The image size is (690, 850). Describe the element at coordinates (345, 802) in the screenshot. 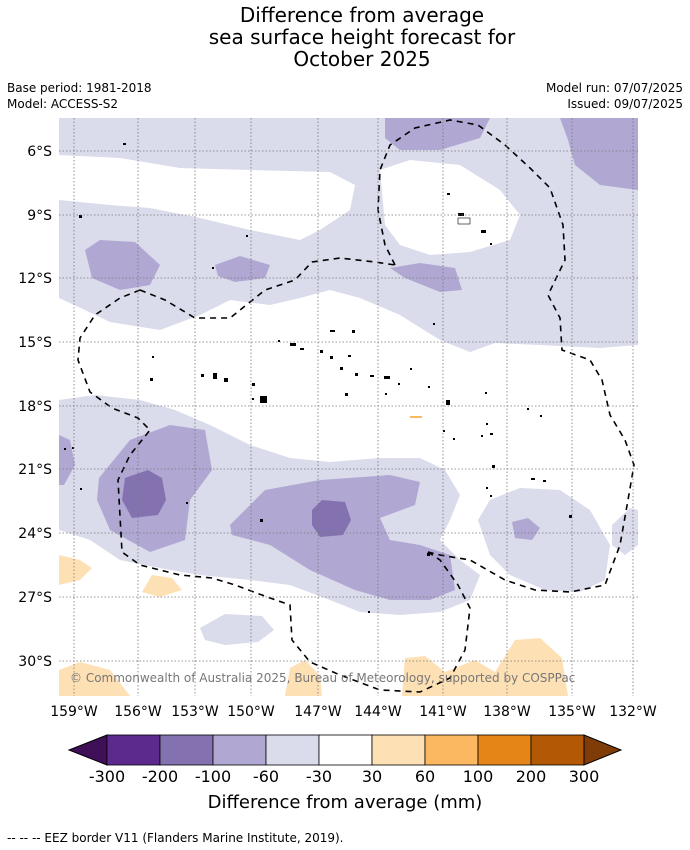

I see `colorbar-title: Difference from average (mm)` at that location.